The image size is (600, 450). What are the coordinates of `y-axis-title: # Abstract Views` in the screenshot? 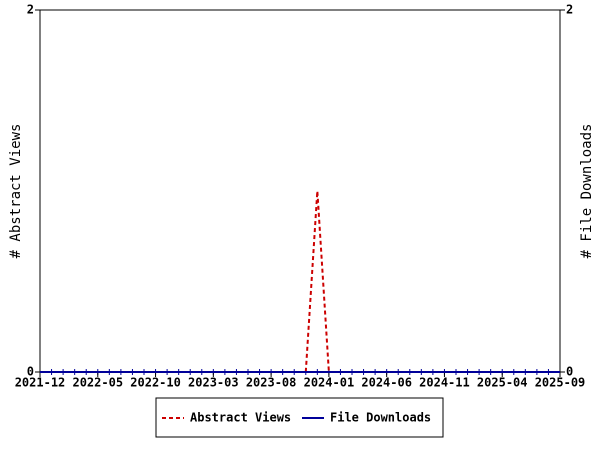 It's located at (16, 191).